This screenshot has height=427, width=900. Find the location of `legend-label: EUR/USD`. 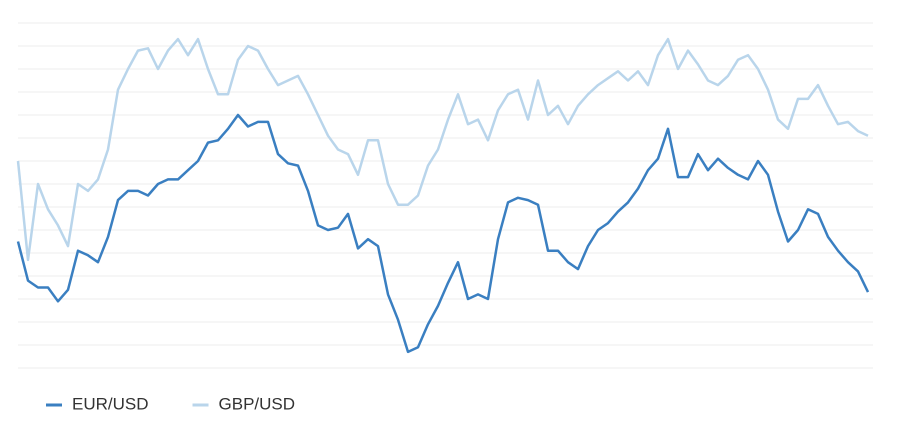

legend-label: EUR/USD is located at coordinates (110, 403).